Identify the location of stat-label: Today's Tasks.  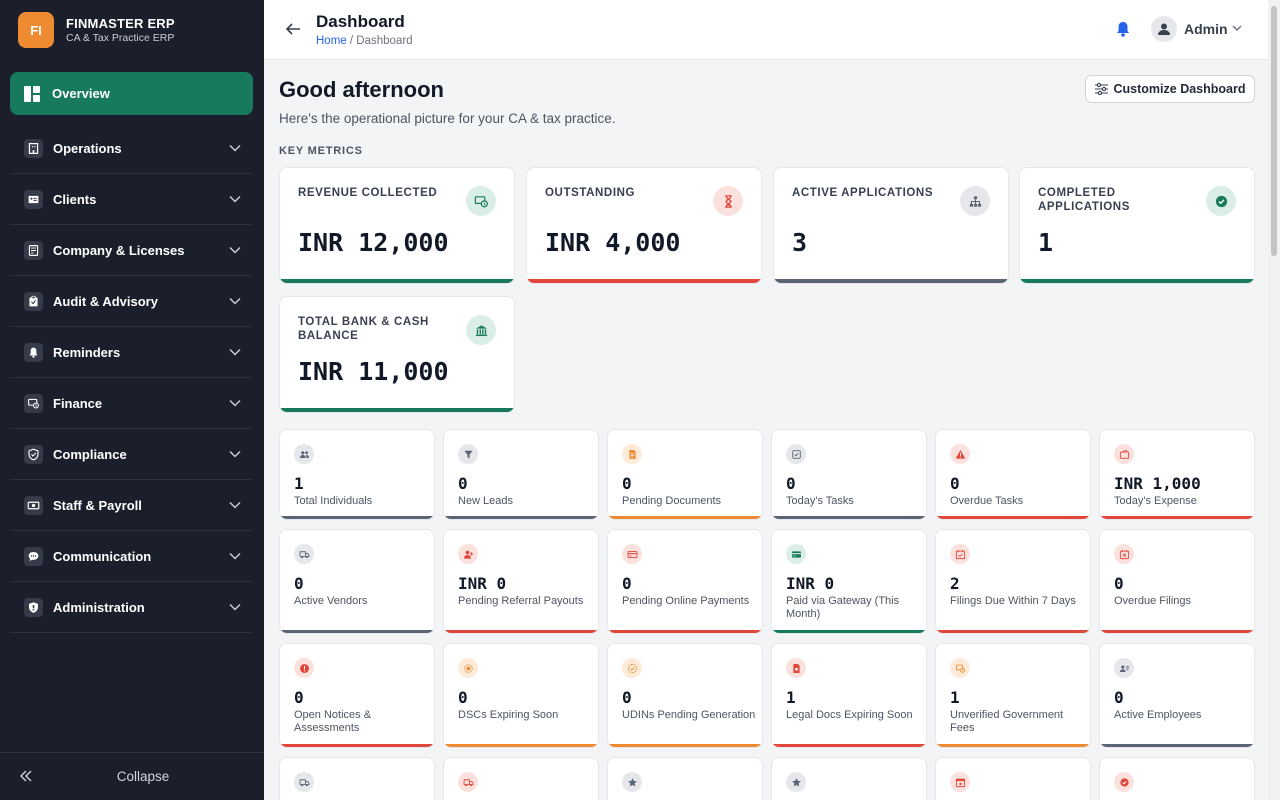
(820, 501).